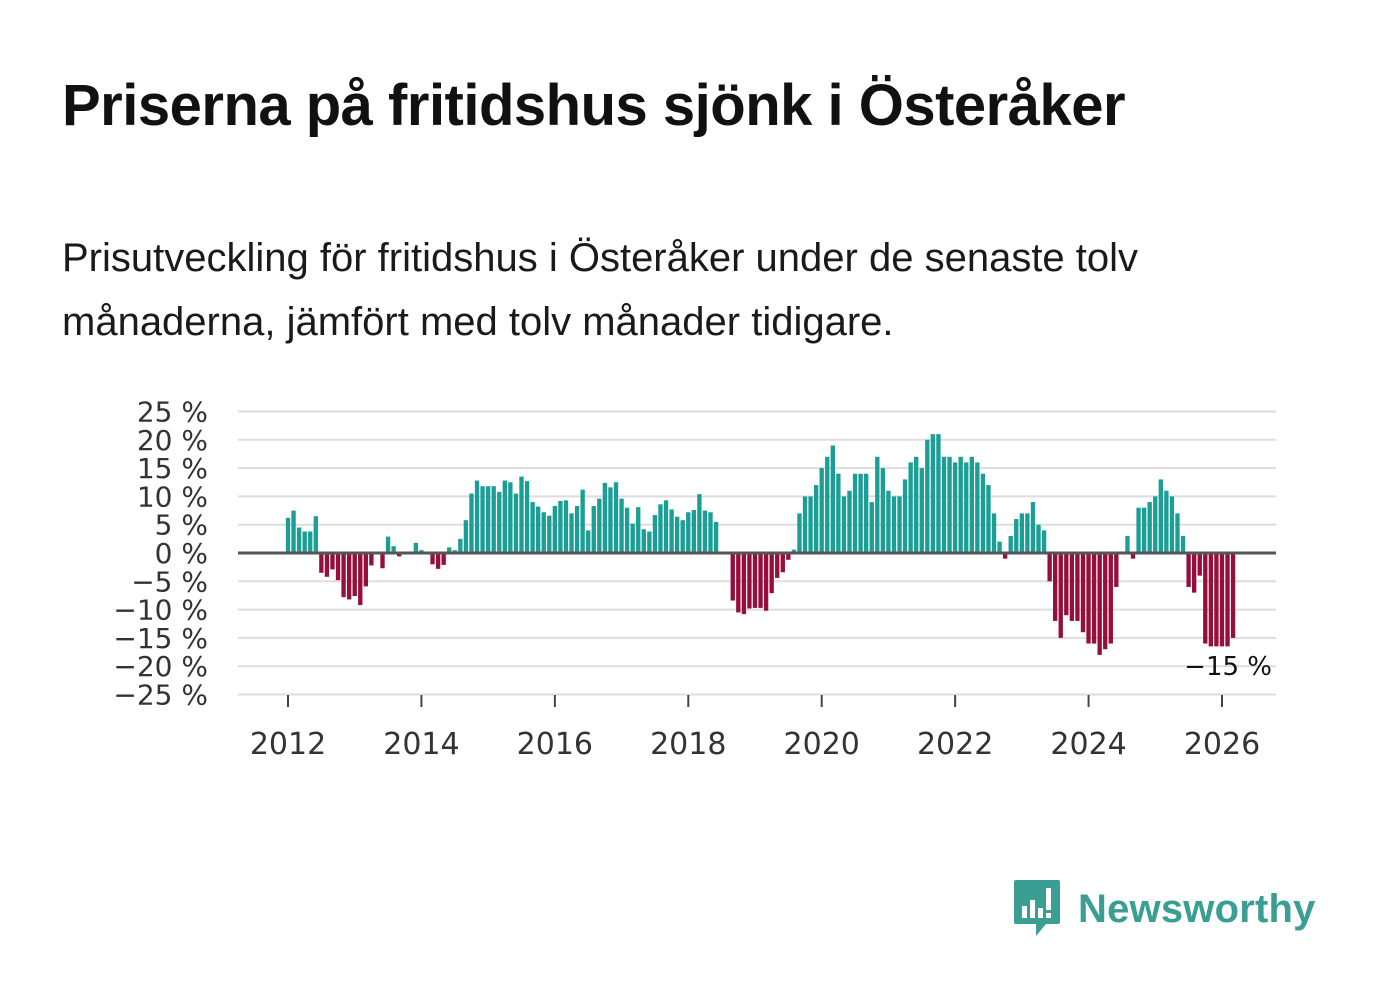 This screenshot has width=1382, height=999. What do you see at coordinates (1222, 744) in the screenshot?
I see `x-tick-label: 2026` at bounding box center [1222, 744].